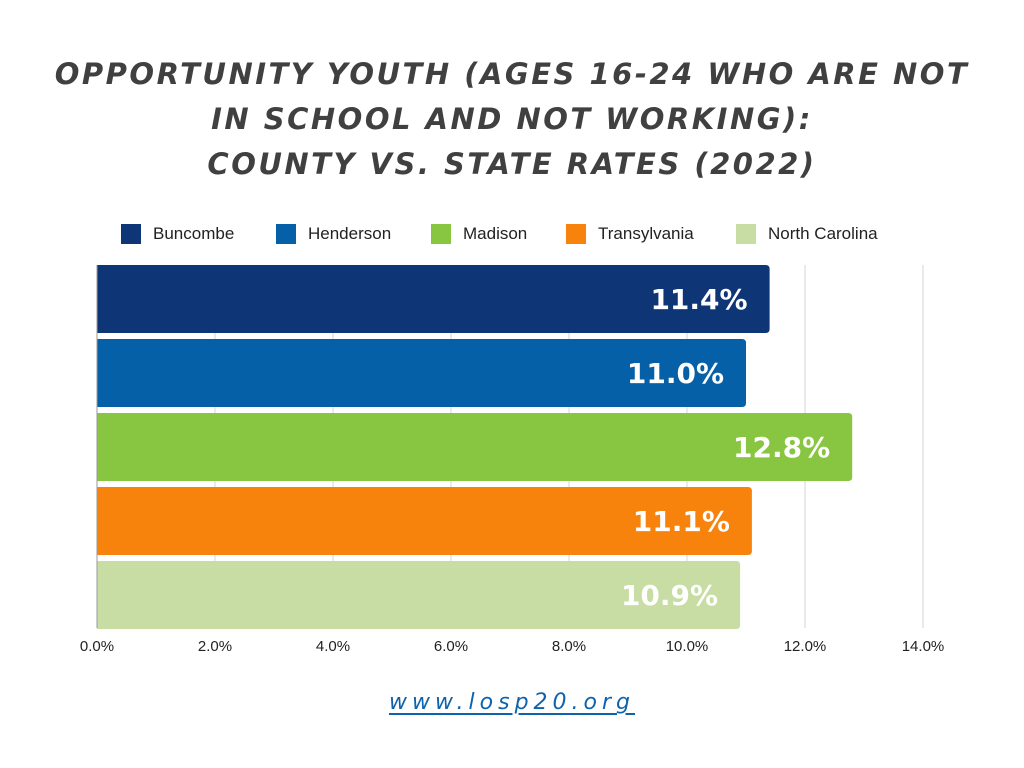  I want to click on bar-group: 11.4%, so click(433, 299).